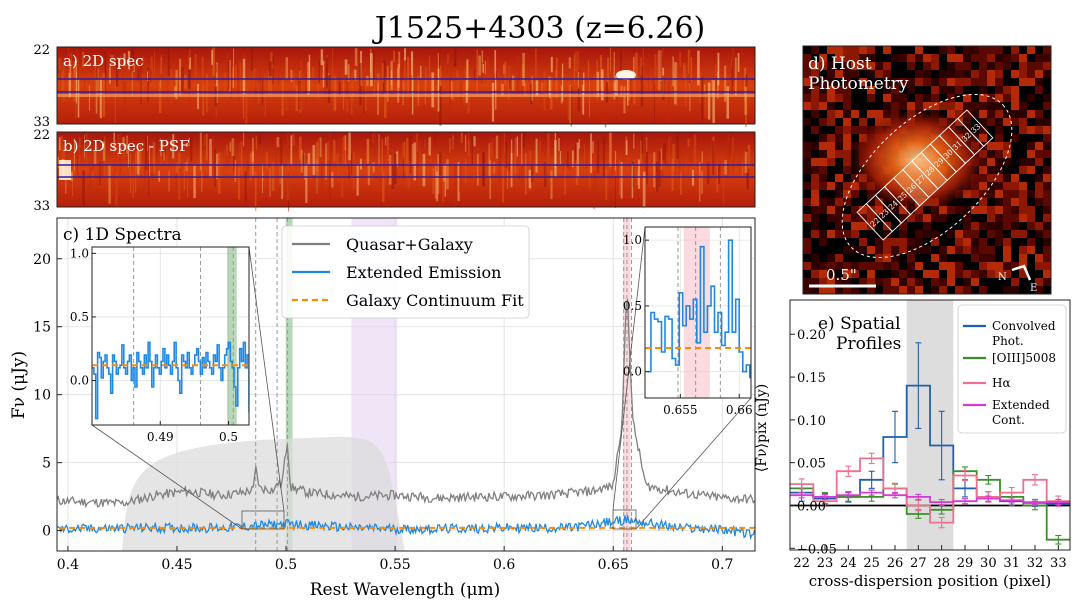 This screenshot has width=1080, height=600. Describe the element at coordinates (868, 344) in the screenshot. I see `panel-e-label-line2: Profiles` at that location.